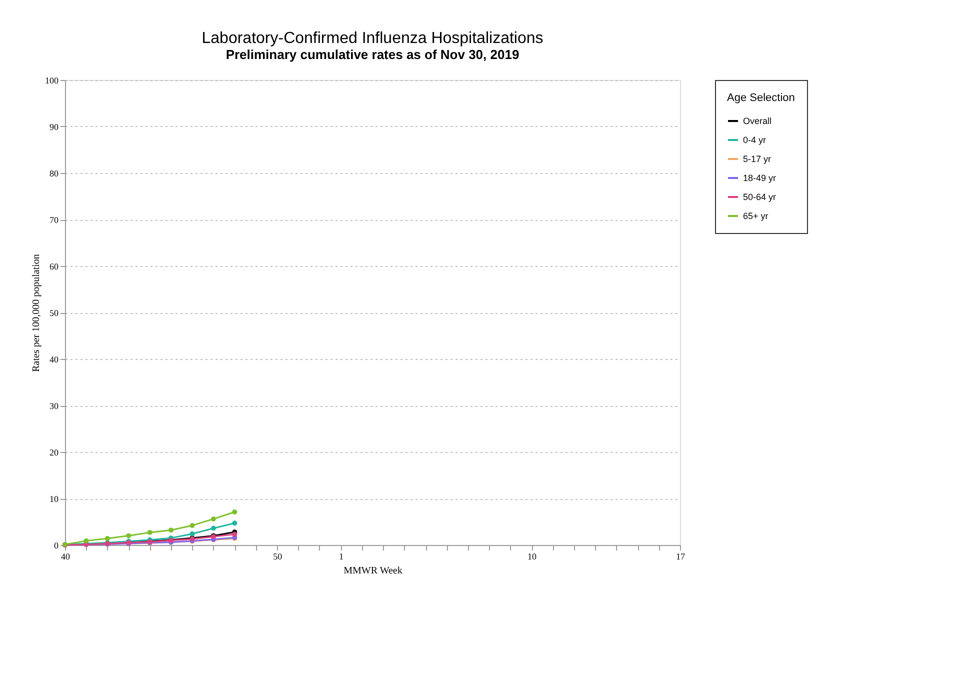 The height and width of the screenshot is (688, 954). What do you see at coordinates (759, 197) in the screenshot?
I see `legend-label: 50-64 yr` at bounding box center [759, 197].